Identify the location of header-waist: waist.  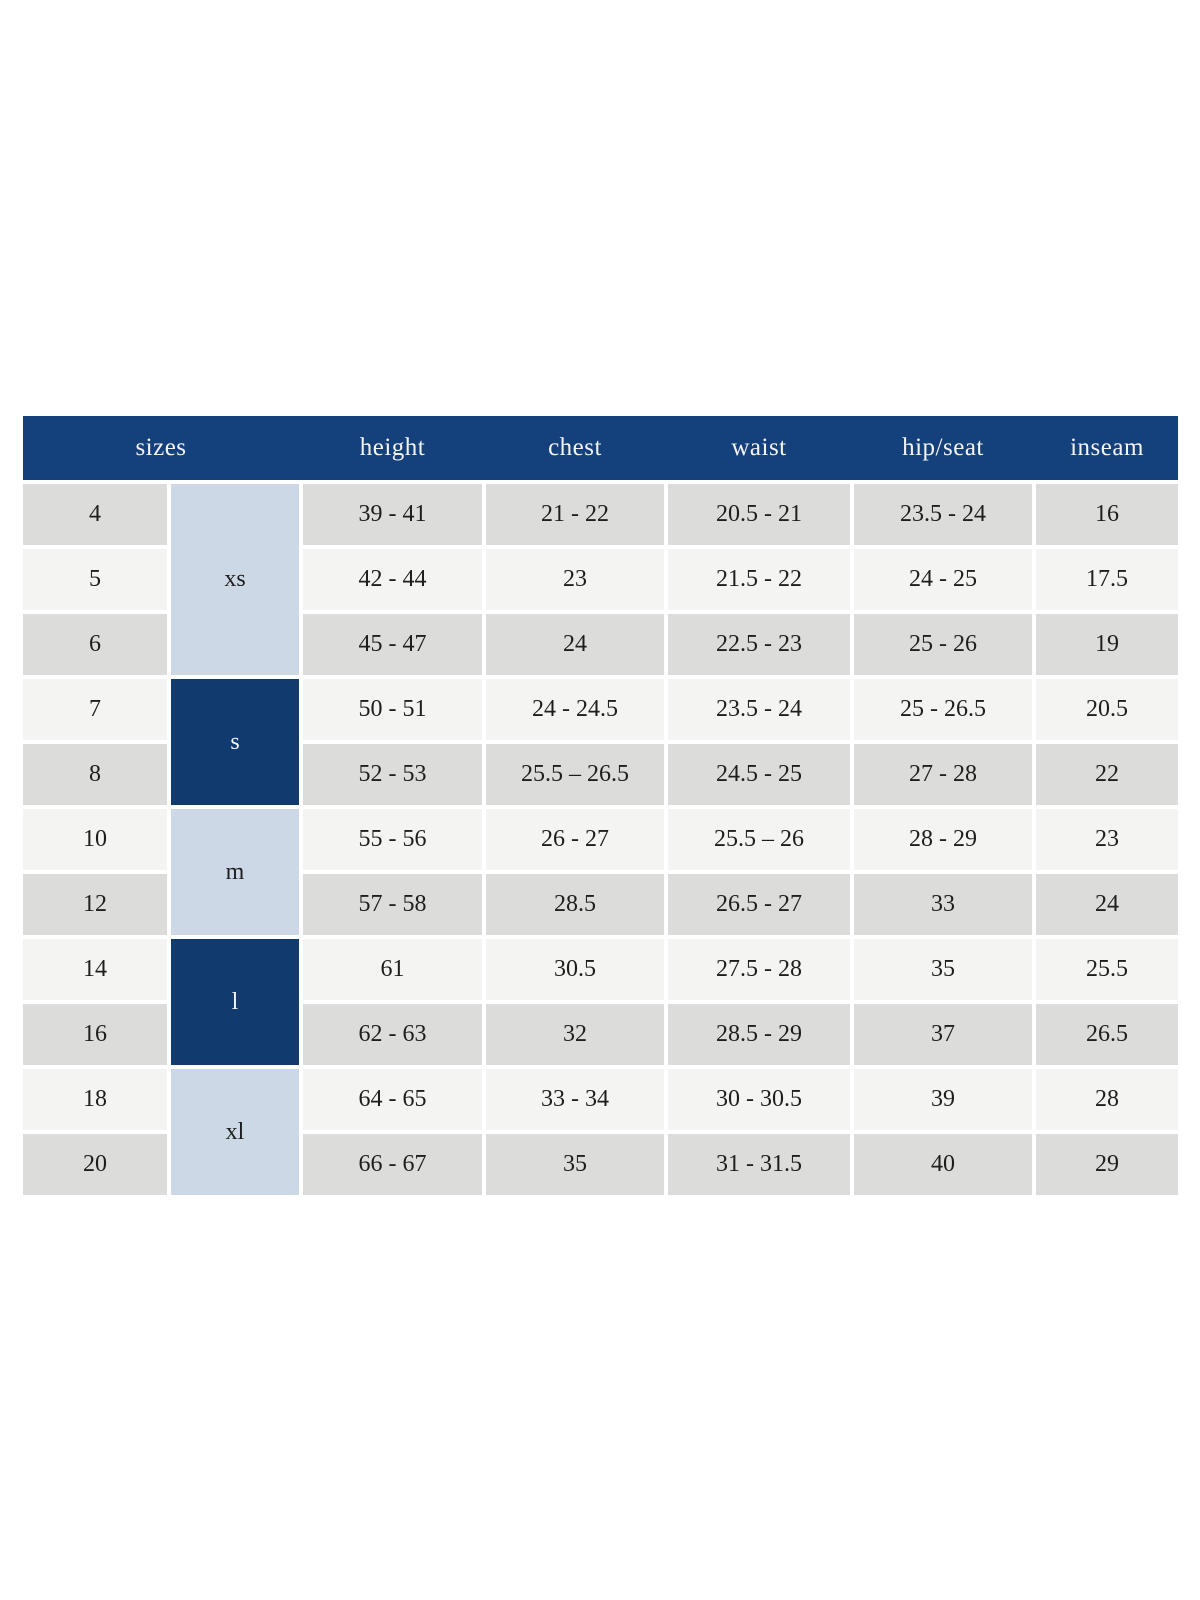
(759, 447).